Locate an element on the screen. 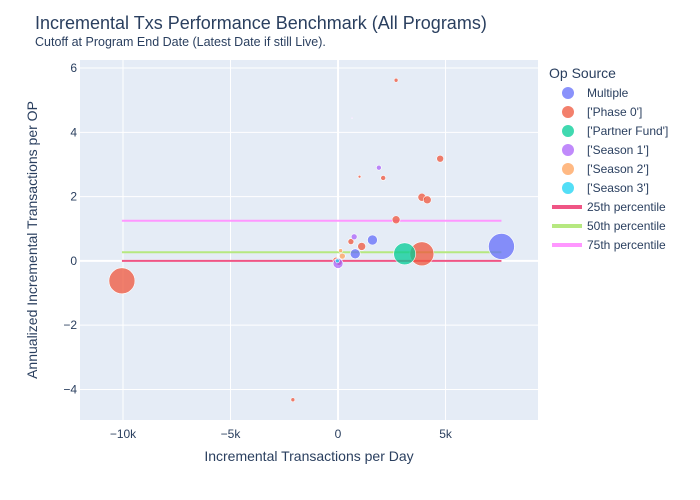 This screenshot has height=500, width=700. legend-label: 75th percentile is located at coordinates (626, 245).